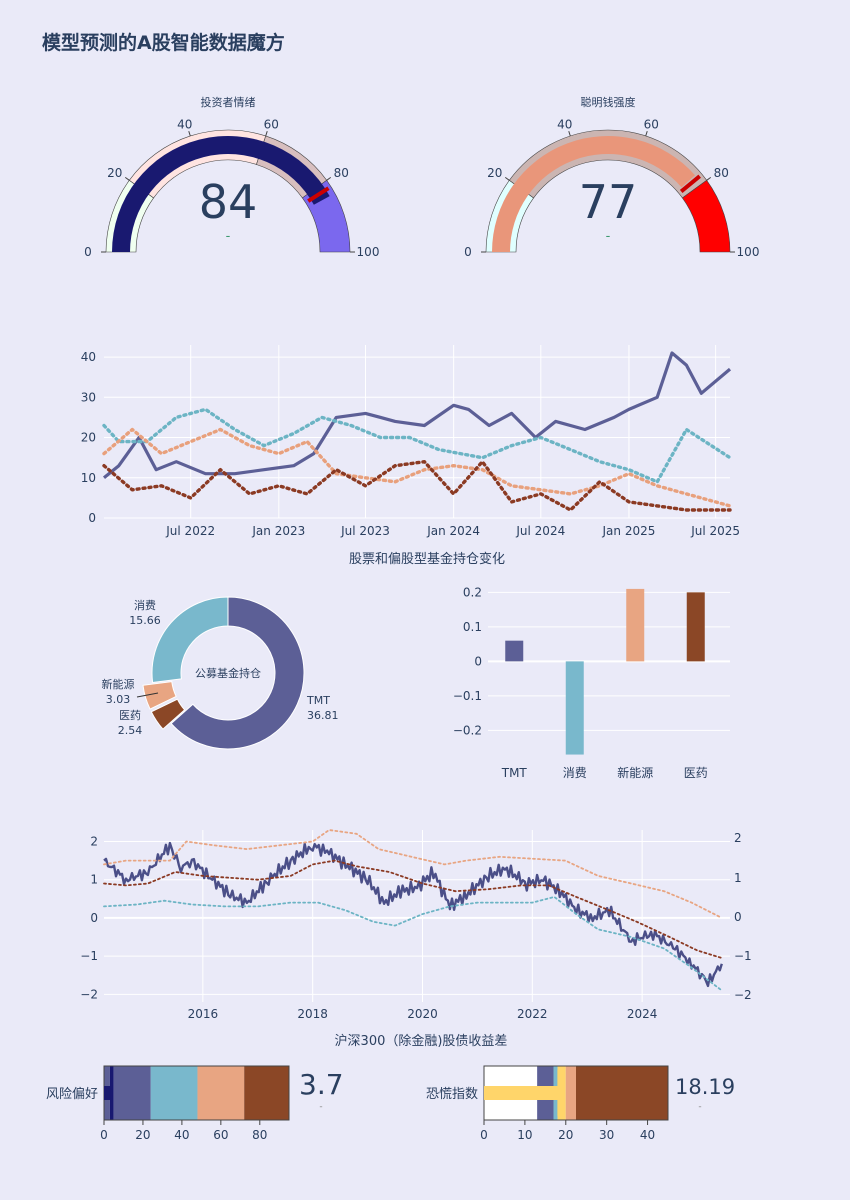 This screenshot has width=850, height=1200. What do you see at coordinates (318, 700) in the screenshot?
I see `slice-label: TMT` at bounding box center [318, 700].